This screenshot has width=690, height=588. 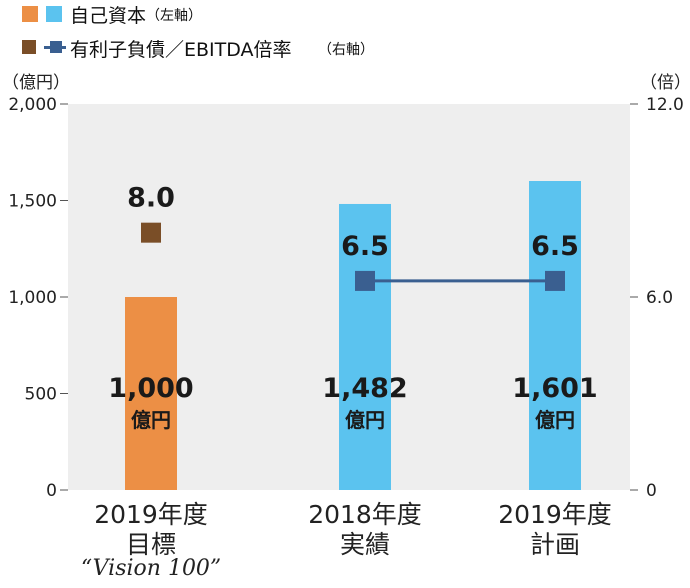 What do you see at coordinates (32, 298) in the screenshot?
I see `left-tick-label: 1,000` at bounding box center [32, 298].